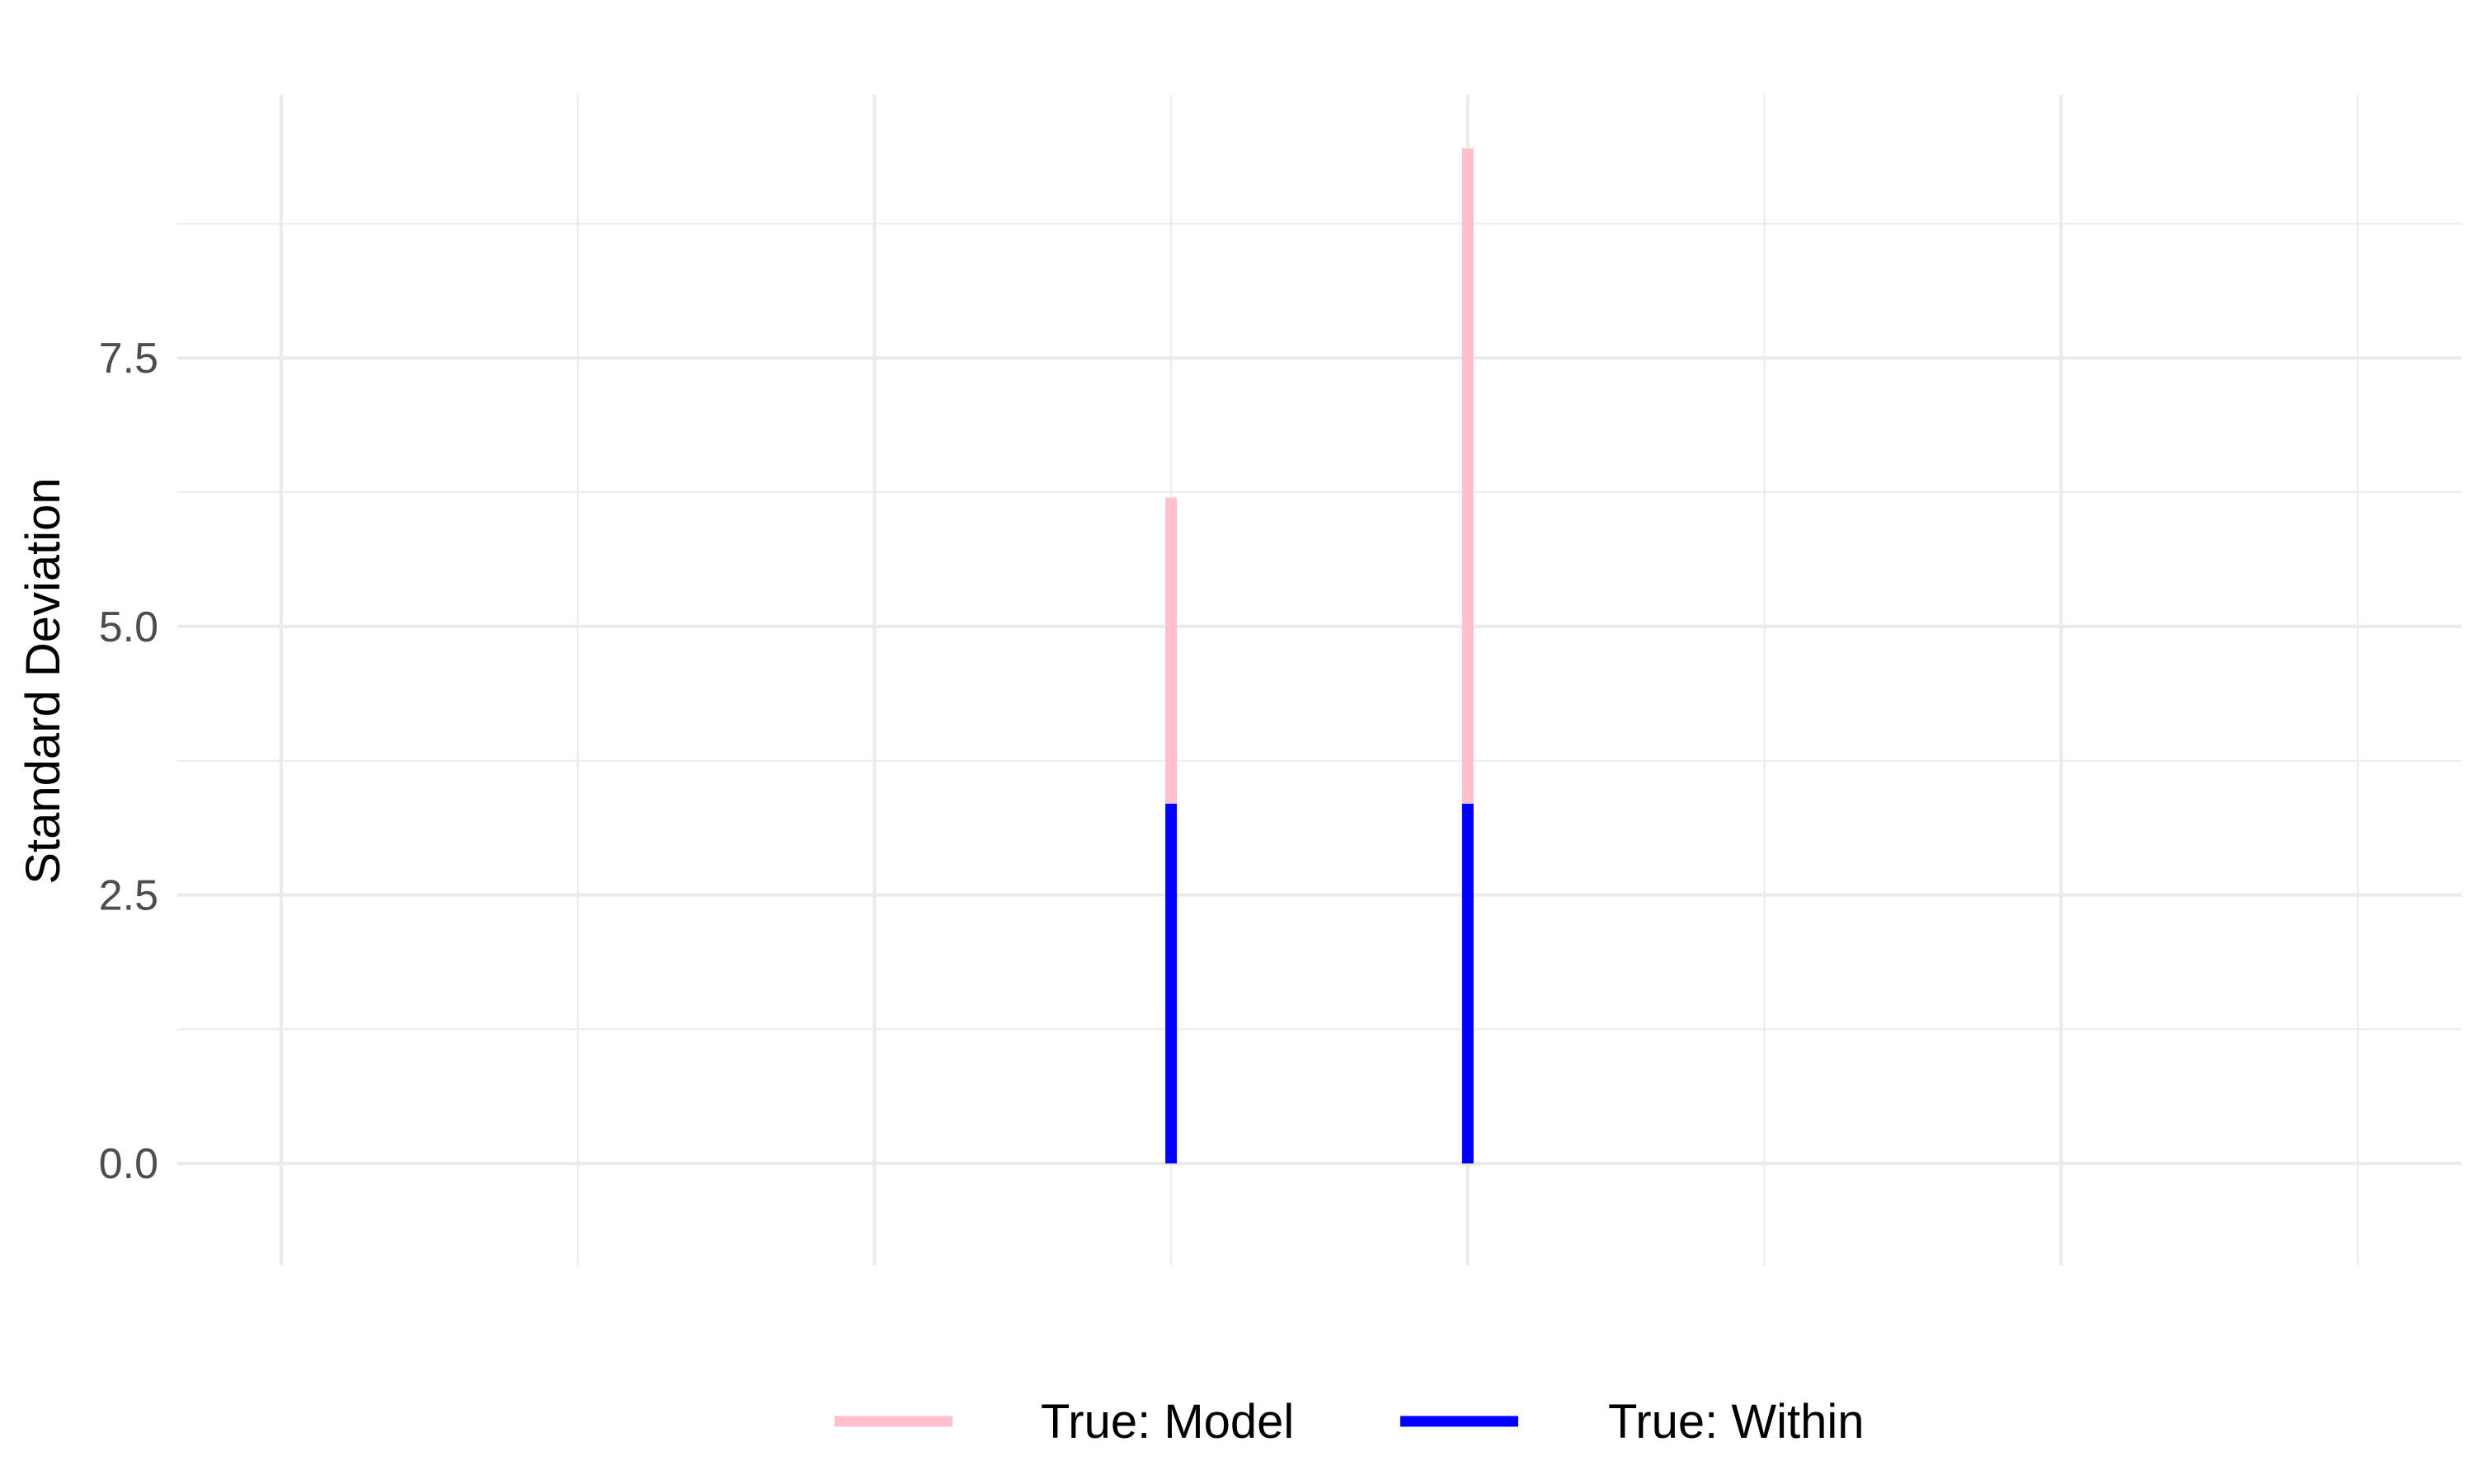  What do you see at coordinates (1167, 1422) in the screenshot?
I see `legend-label-true-model: True: Model` at bounding box center [1167, 1422].